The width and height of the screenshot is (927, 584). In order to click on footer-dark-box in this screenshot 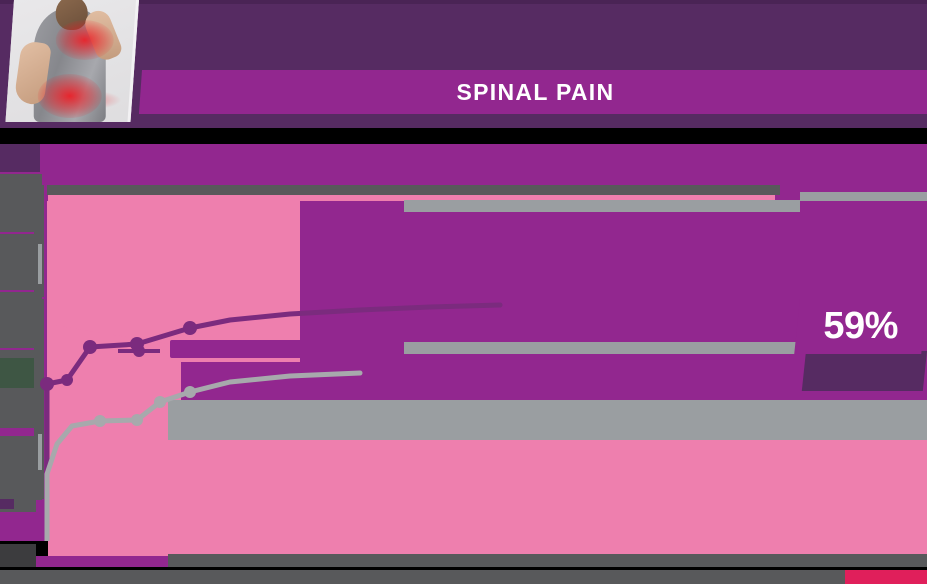, I will do `click(18, 555)`.